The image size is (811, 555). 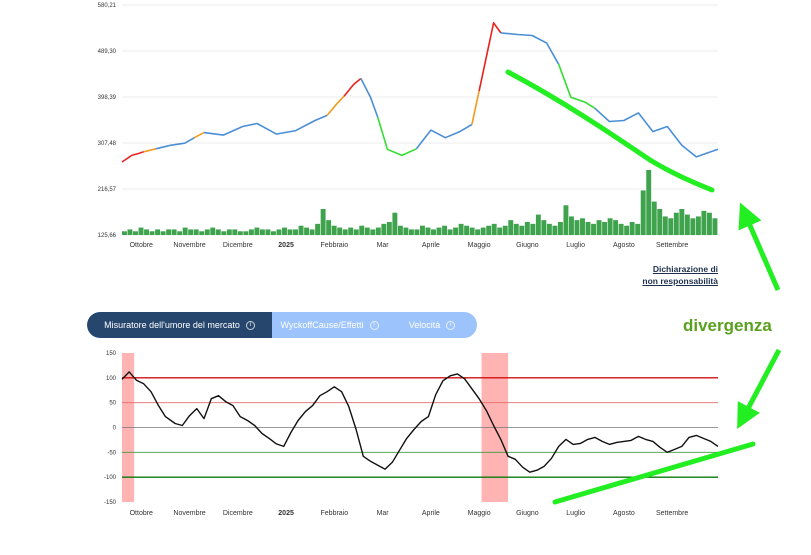 I want to click on price-y-tick: 580,21, so click(x=107, y=6).